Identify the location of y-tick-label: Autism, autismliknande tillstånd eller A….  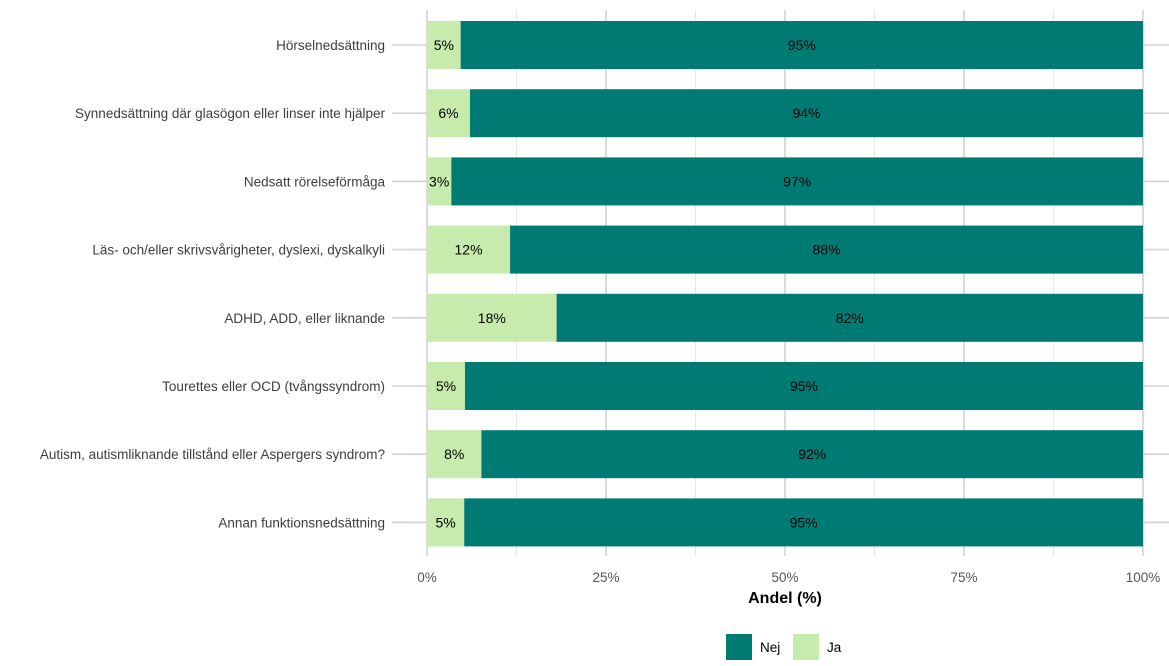
(212, 454).